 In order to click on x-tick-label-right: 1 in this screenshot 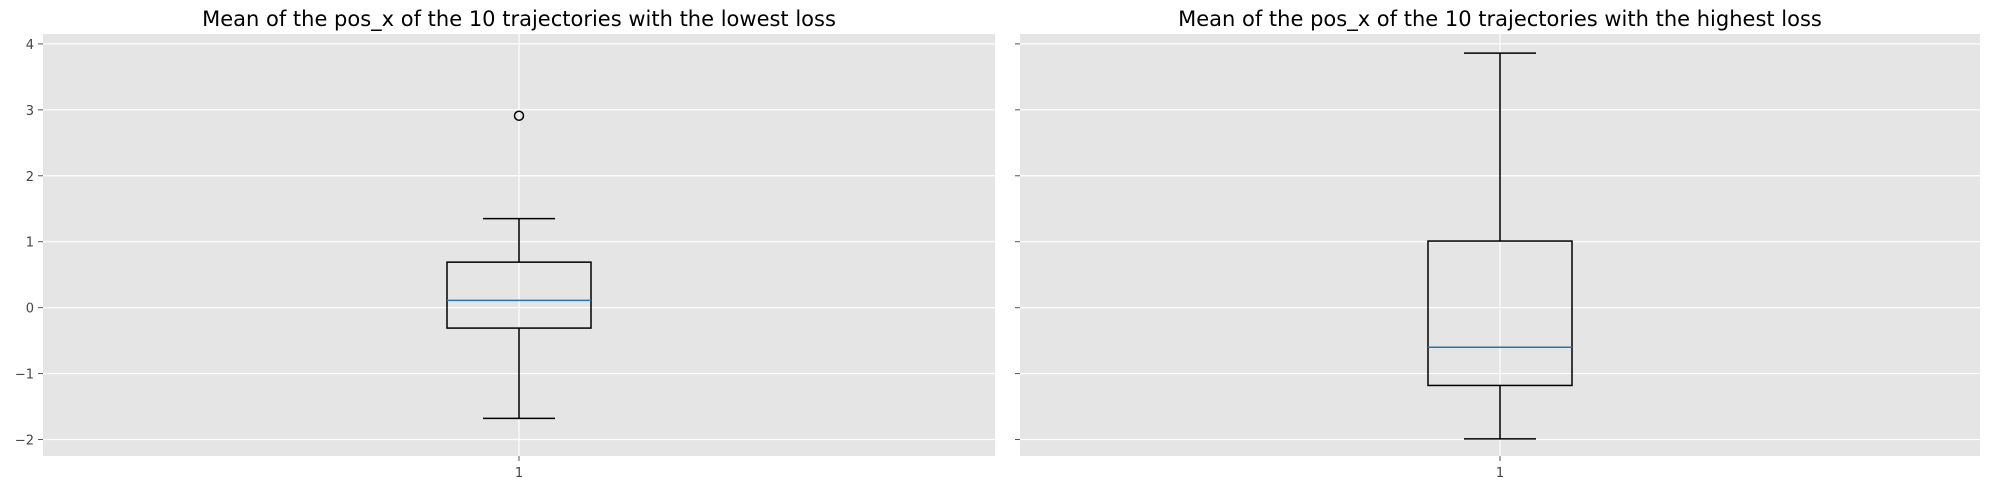, I will do `click(1500, 473)`.